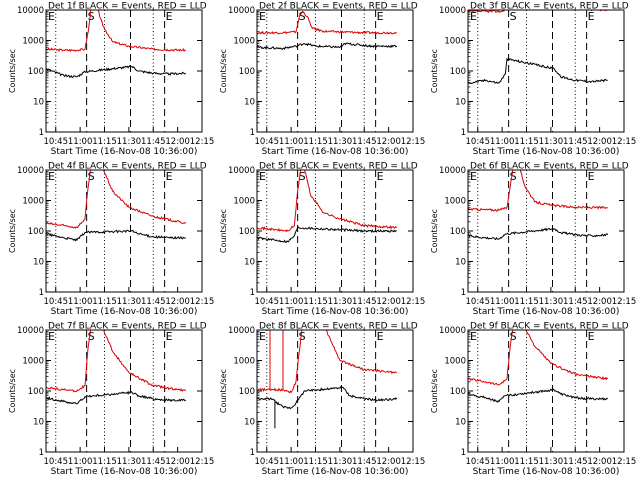 Image resolution: width=640 pixels, height=480 pixels. Describe the element at coordinates (549, 7) in the screenshot. I see `panel-title: Det 3f BLACK = Events, RED = LLD` at that location.